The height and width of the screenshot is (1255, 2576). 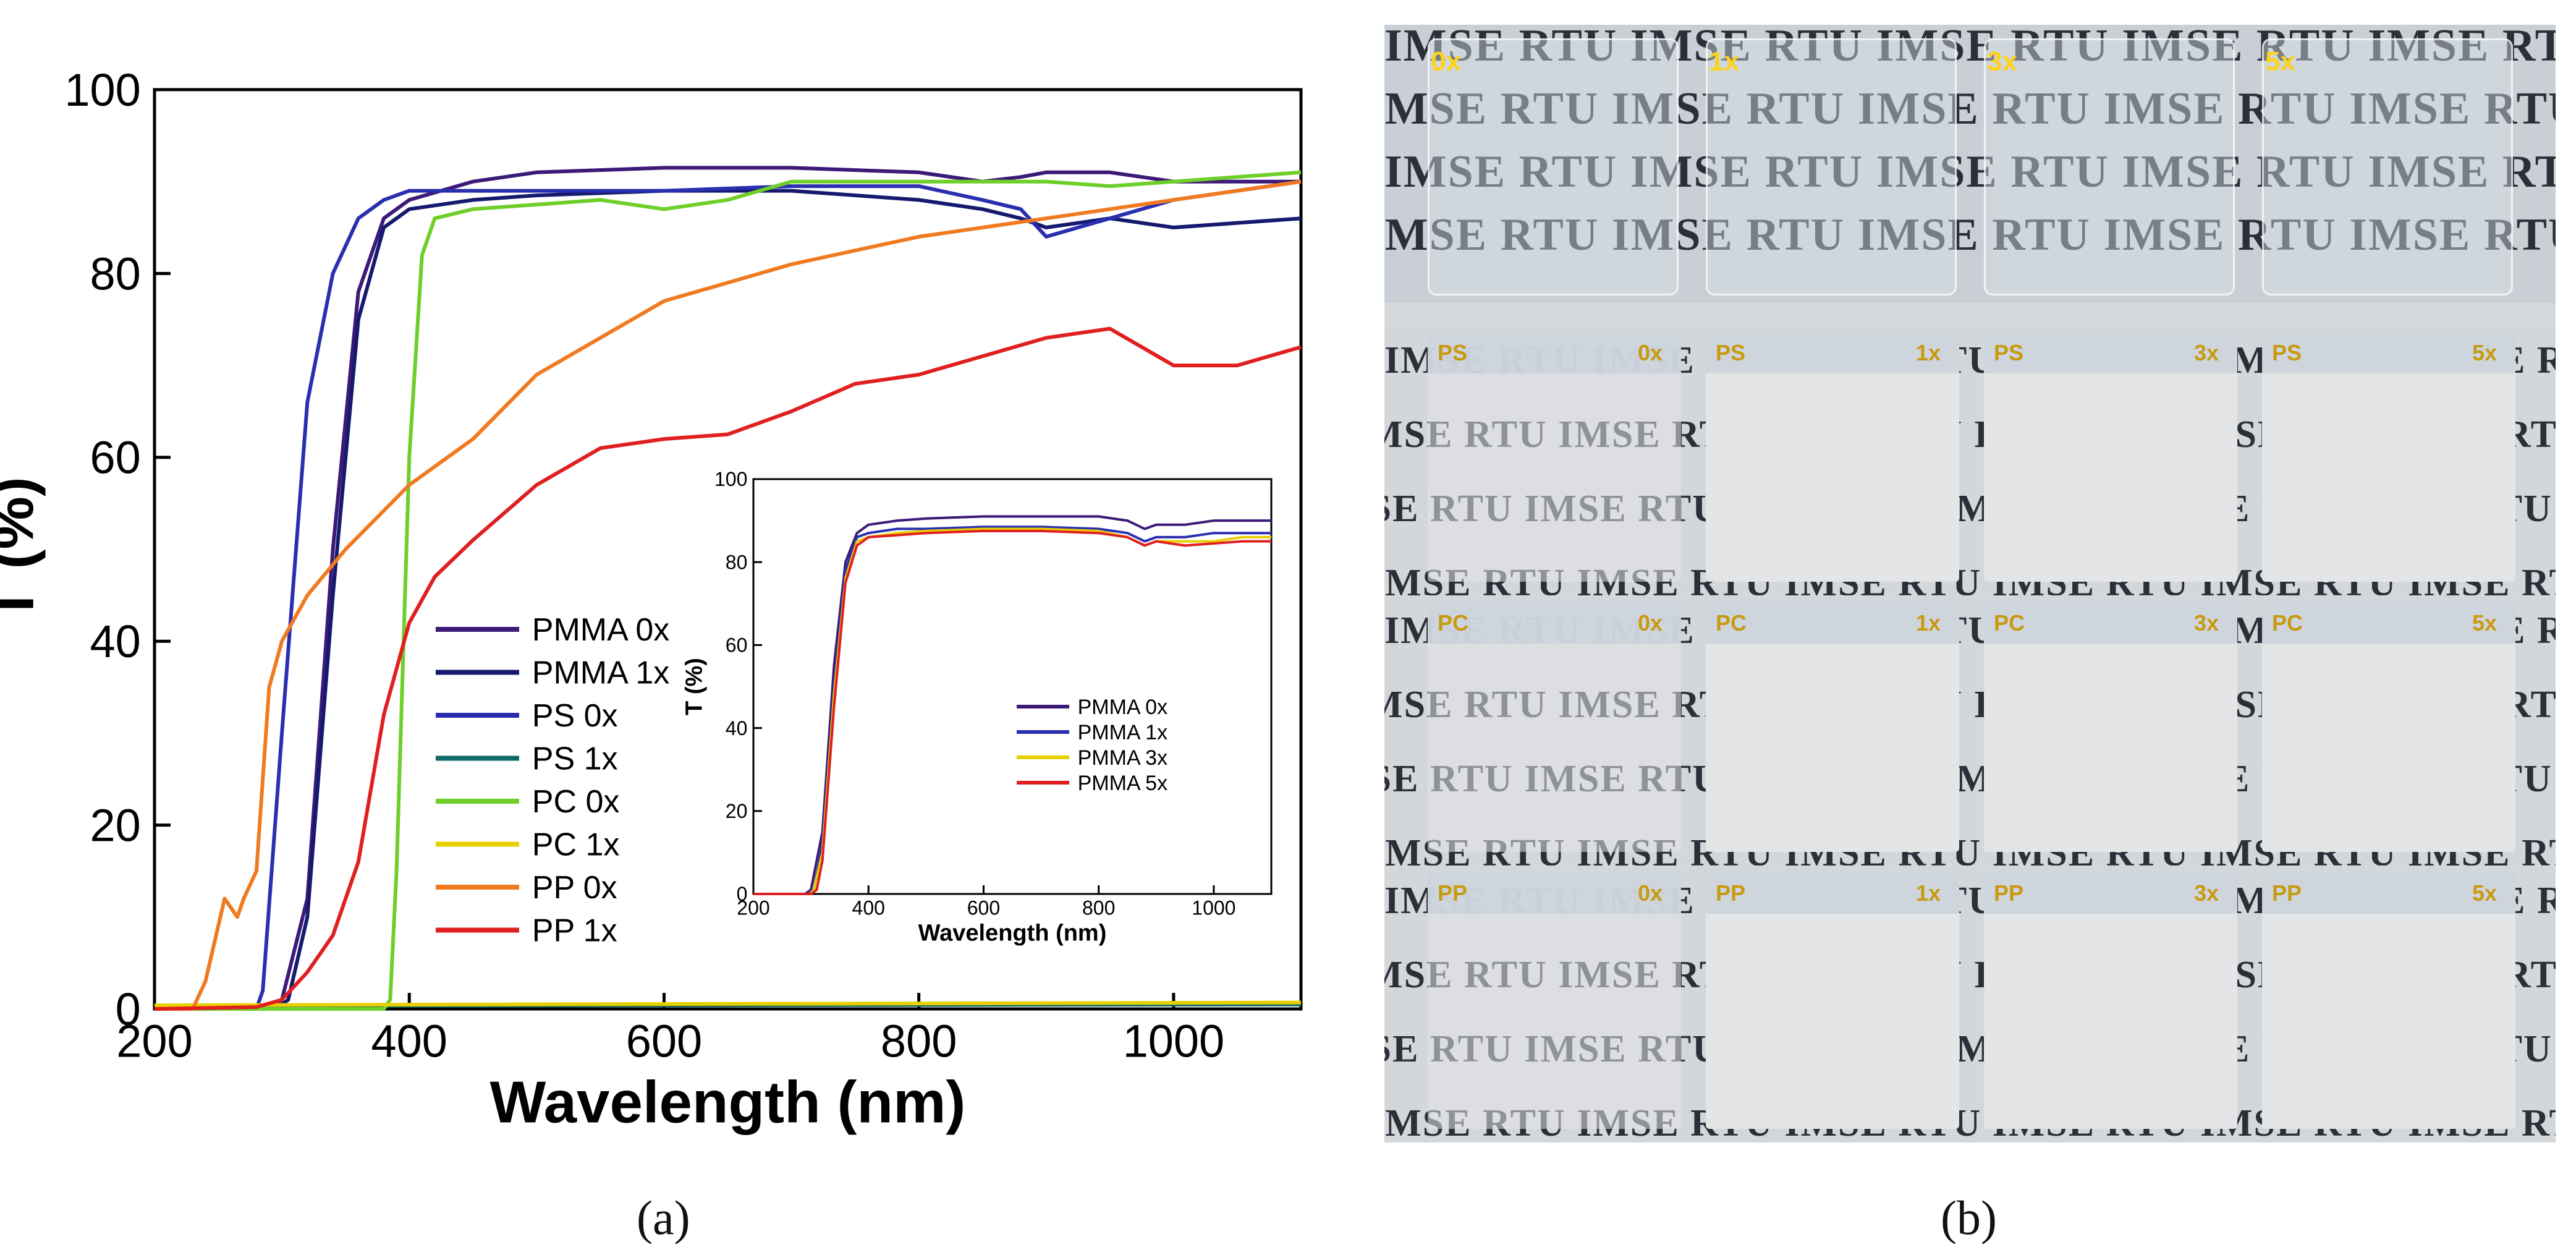 I want to click on inset-x-tick-label-1000: 1000, so click(x=1213, y=908).